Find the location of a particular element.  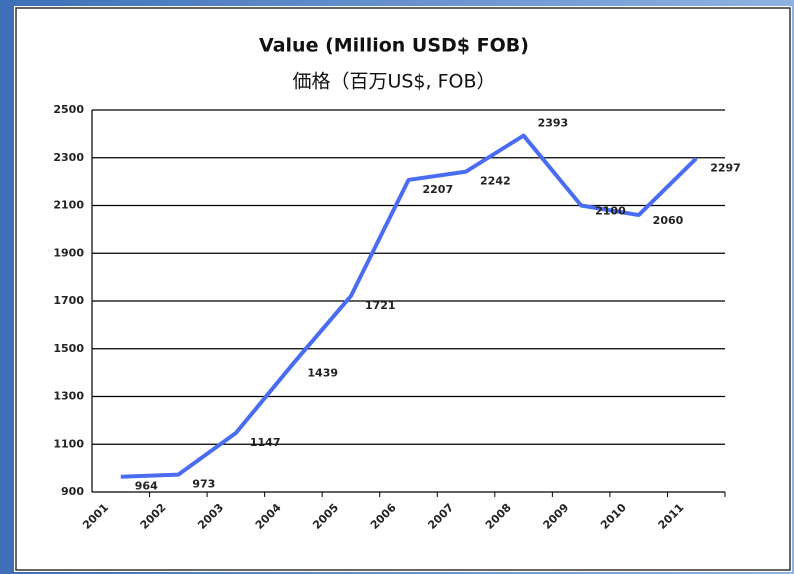

chart-subtitle: 価格（百万US$, FOB） is located at coordinates (393, 82).